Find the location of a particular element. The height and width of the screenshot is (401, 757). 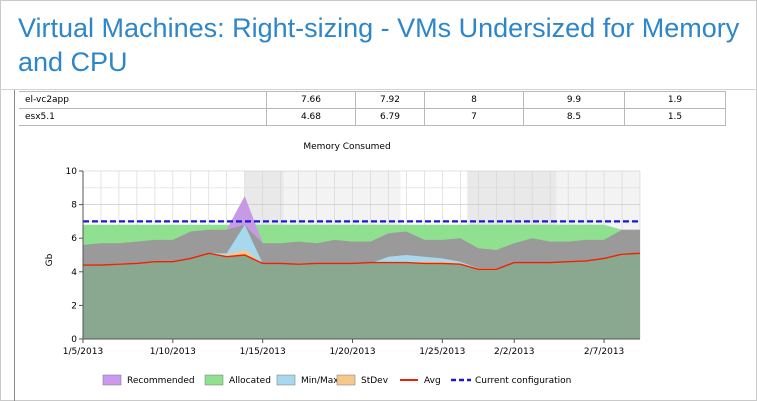

table-cell: 1.5 is located at coordinates (675, 117).